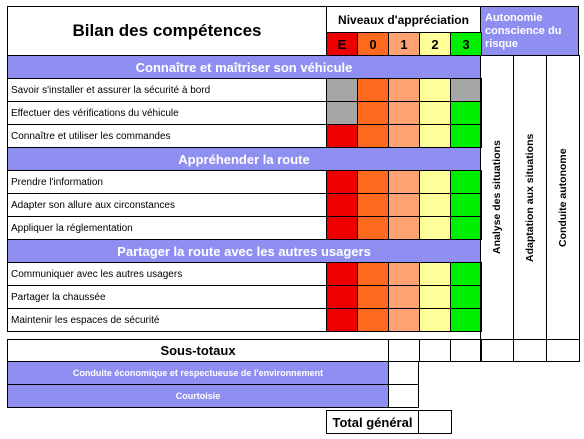  Describe the element at coordinates (244, 67) in the screenshot. I see `section-title: Connaître et maîtriser son véhicule` at that location.